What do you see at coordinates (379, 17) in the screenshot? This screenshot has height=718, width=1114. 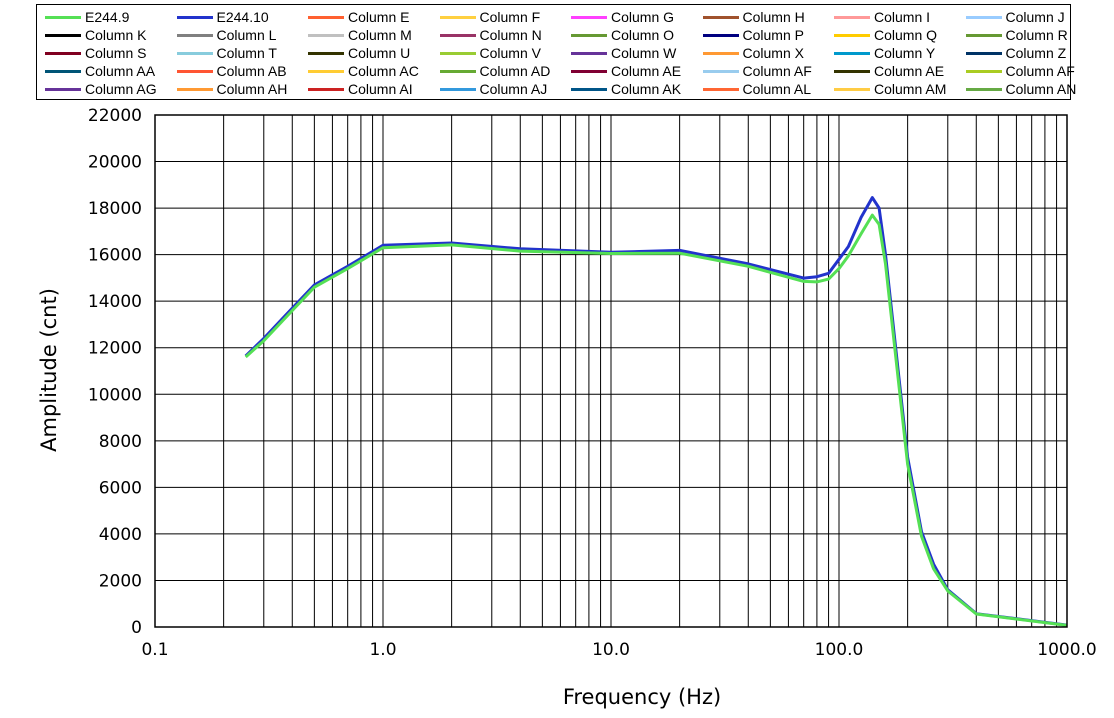 I see `legend-label: Column E` at bounding box center [379, 17].